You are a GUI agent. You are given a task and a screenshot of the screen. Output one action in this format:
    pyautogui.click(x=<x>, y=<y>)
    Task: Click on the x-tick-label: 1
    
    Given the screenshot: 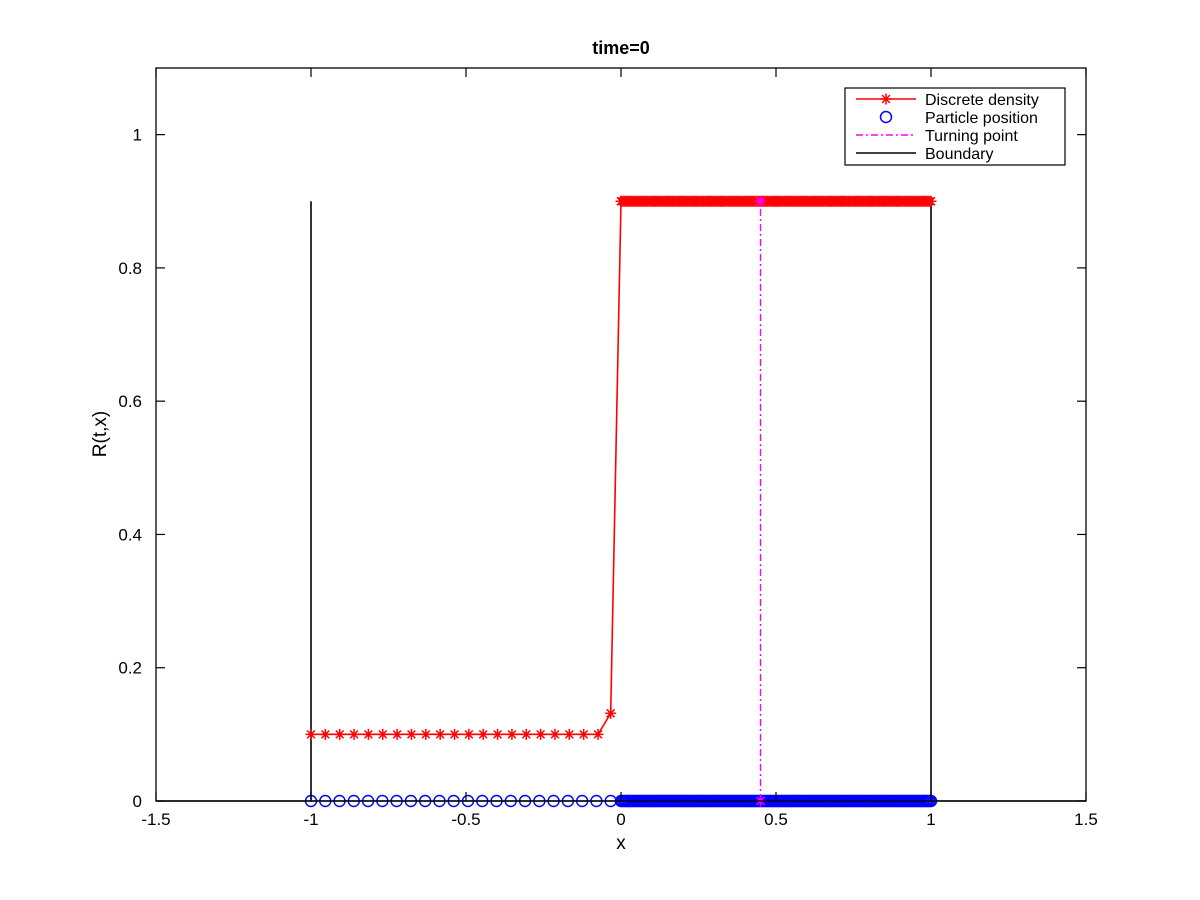 What is the action you would take?
    pyautogui.click(x=930, y=819)
    